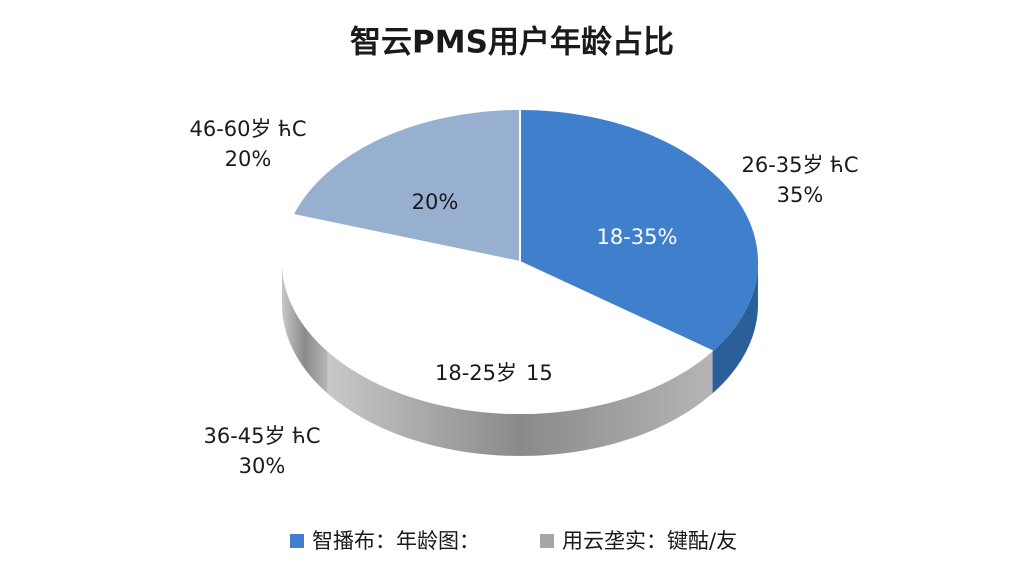  I want to click on slice-value: 15, so click(539, 373).